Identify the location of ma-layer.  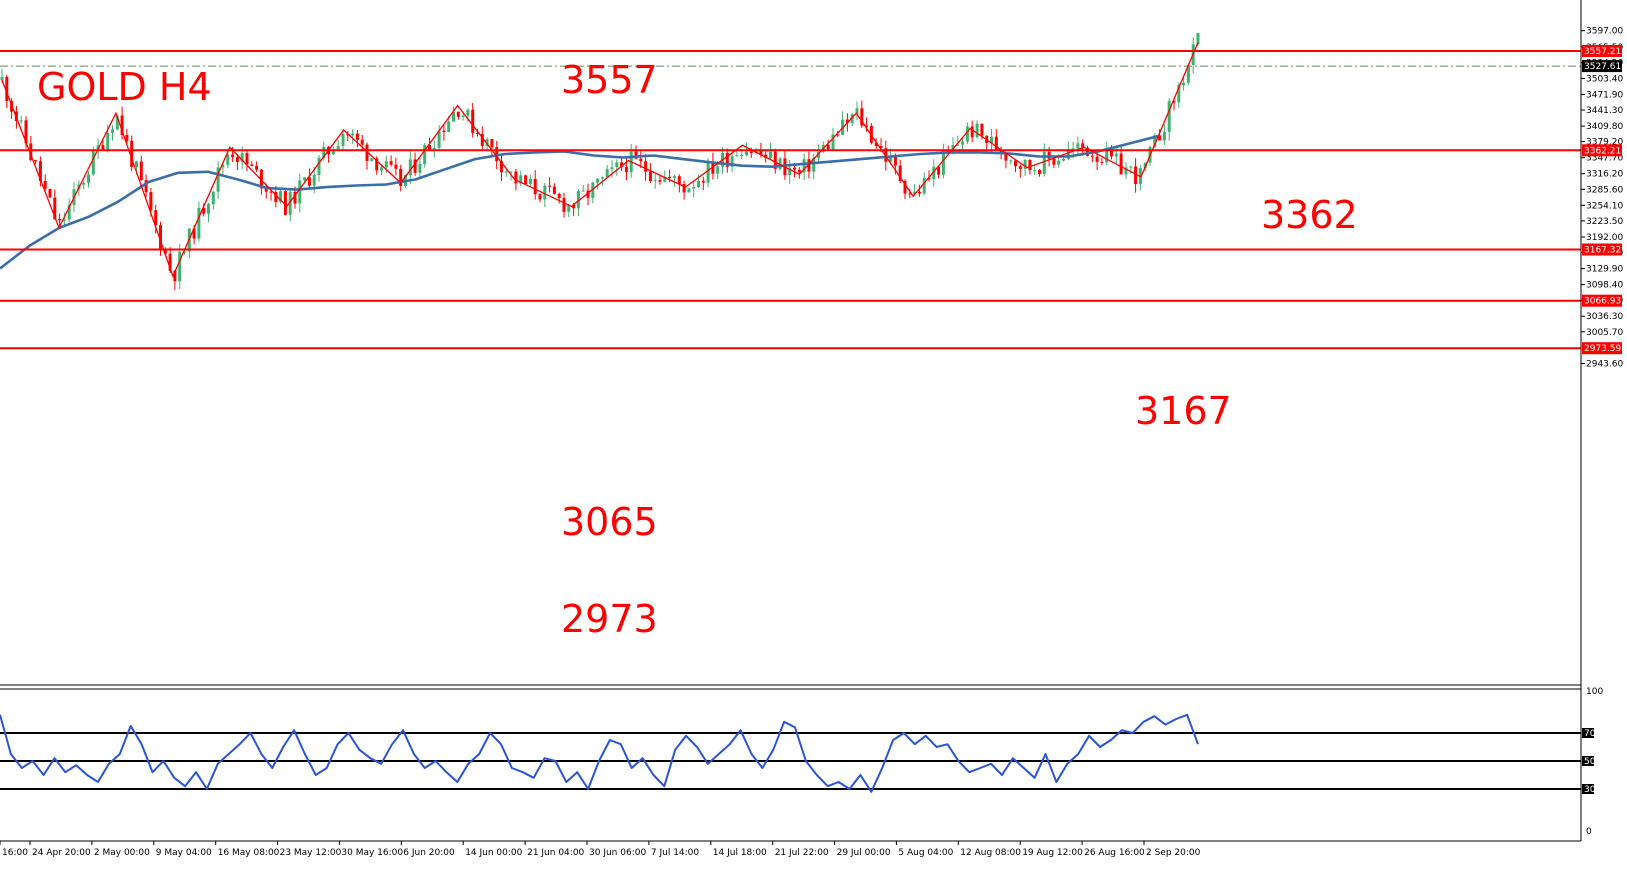
(579, 202).